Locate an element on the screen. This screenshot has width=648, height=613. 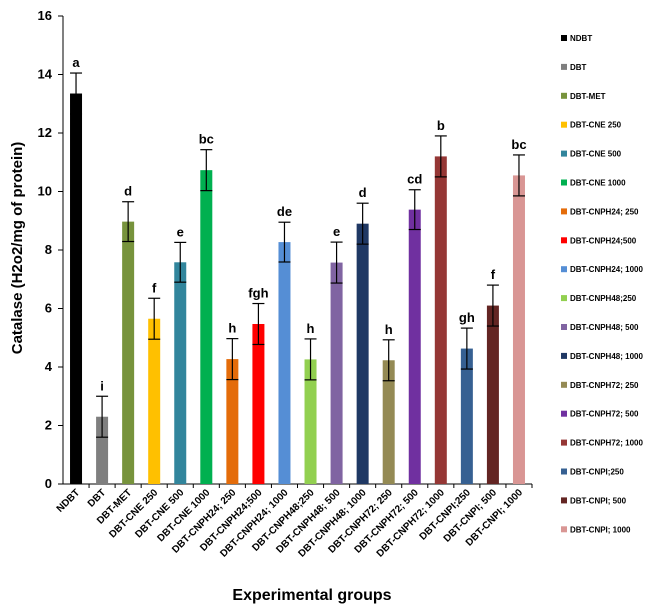
legend-label: DBT-CNPI;250 is located at coordinates (597, 472).